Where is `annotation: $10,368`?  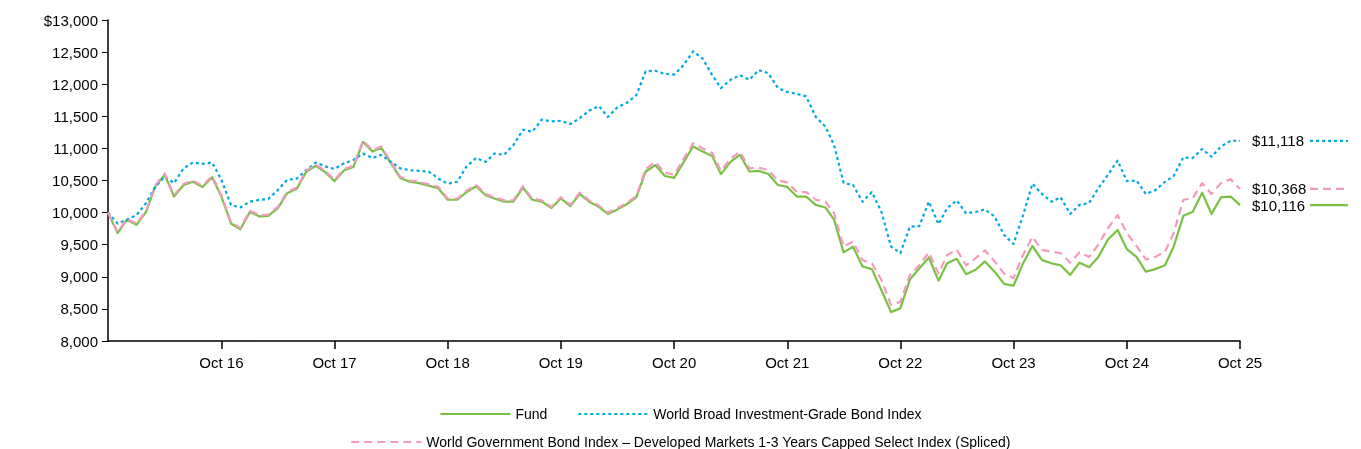 annotation: $10,368 is located at coordinates (1279, 189).